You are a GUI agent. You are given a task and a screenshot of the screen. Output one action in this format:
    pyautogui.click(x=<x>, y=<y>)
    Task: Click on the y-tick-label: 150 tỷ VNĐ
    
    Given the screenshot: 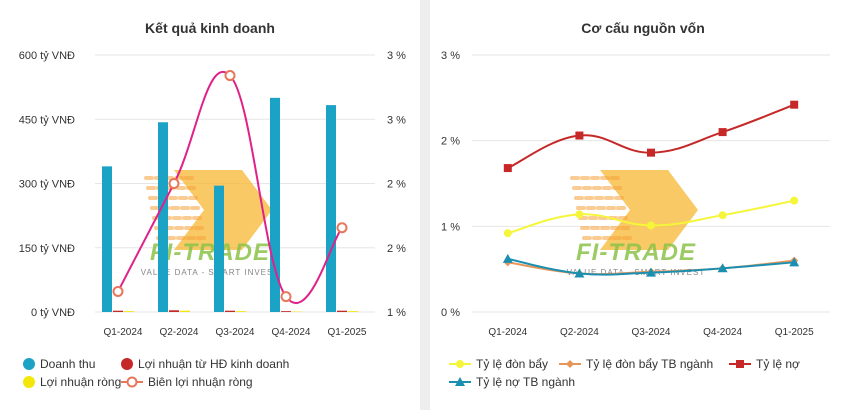 What is the action you would take?
    pyautogui.click(x=47, y=249)
    